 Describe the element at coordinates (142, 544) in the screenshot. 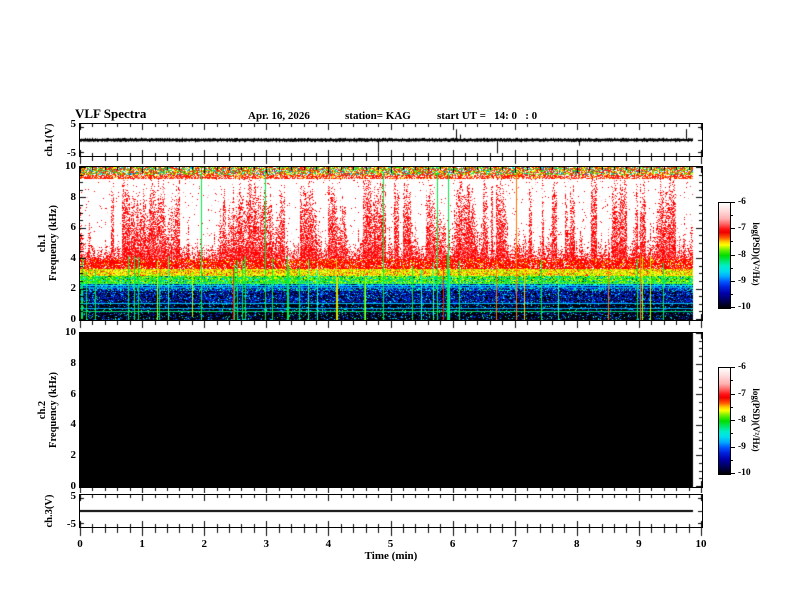

I see `x-tick-label: 1` at that location.